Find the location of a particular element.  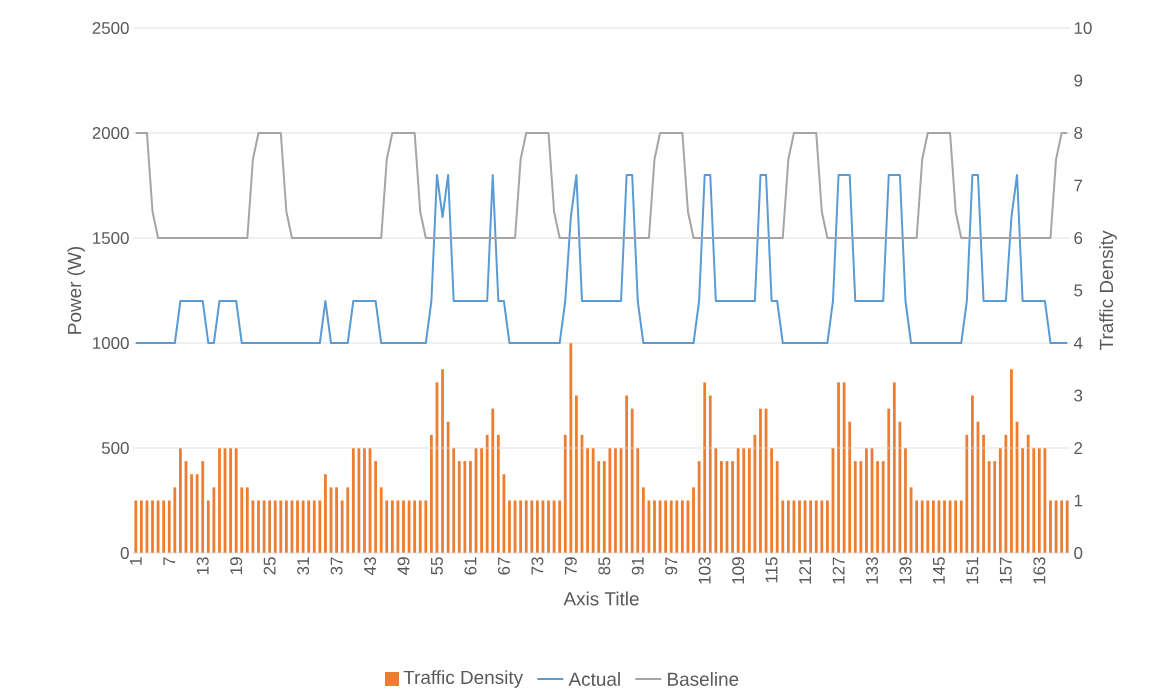

legend-label: Traffic Density is located at coordinates (463, 679).